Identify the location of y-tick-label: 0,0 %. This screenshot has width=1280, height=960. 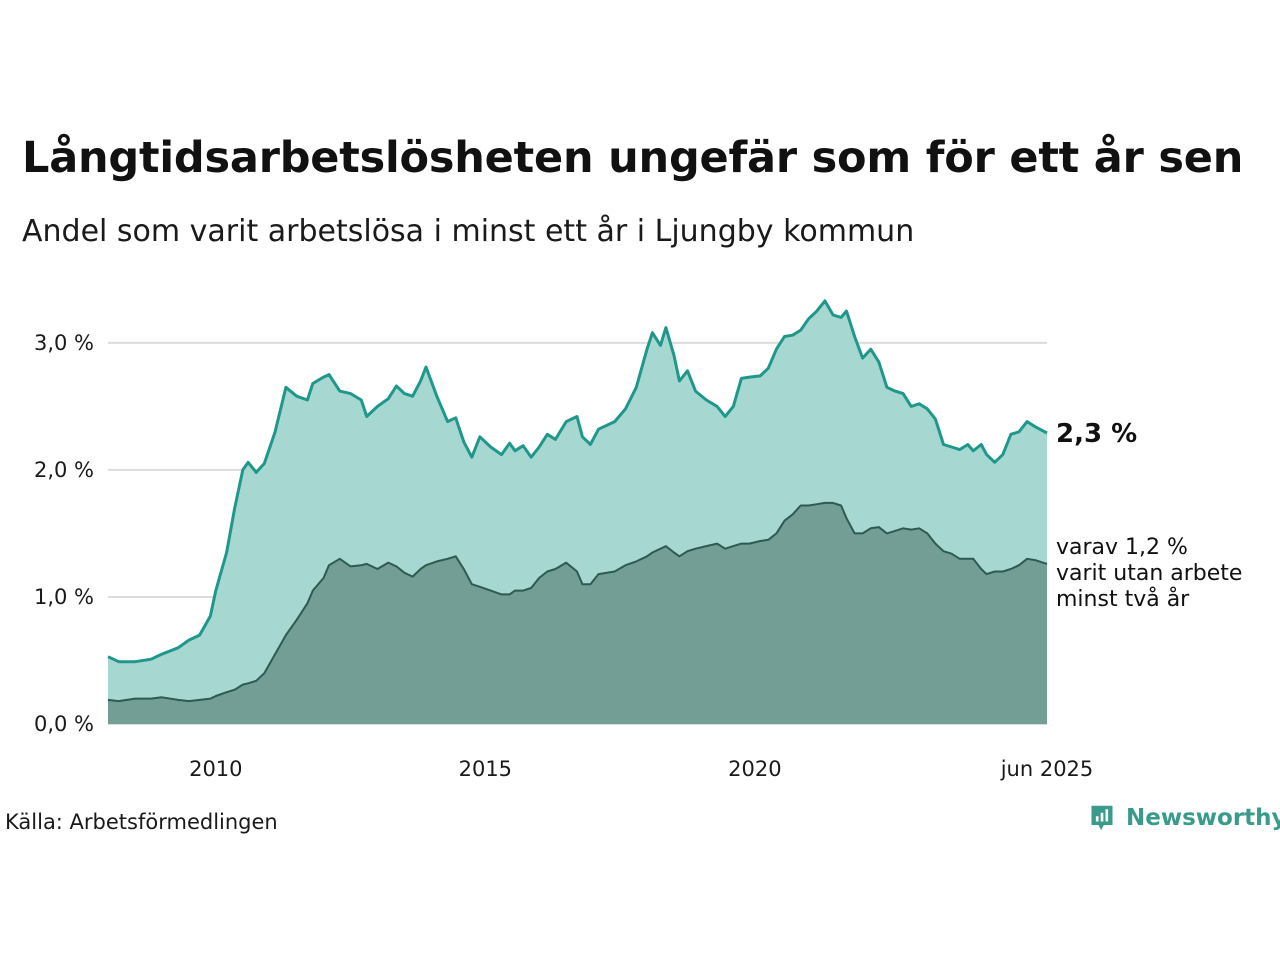
(64, 724).